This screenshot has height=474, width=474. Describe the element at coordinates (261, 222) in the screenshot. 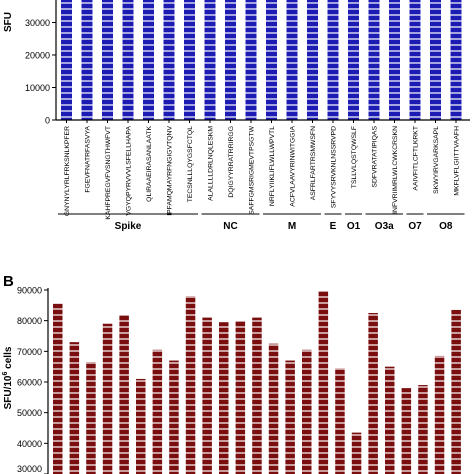

I see `panel-a-group-labels: Spike NC M E O1 O3a O7 O8` at that location.